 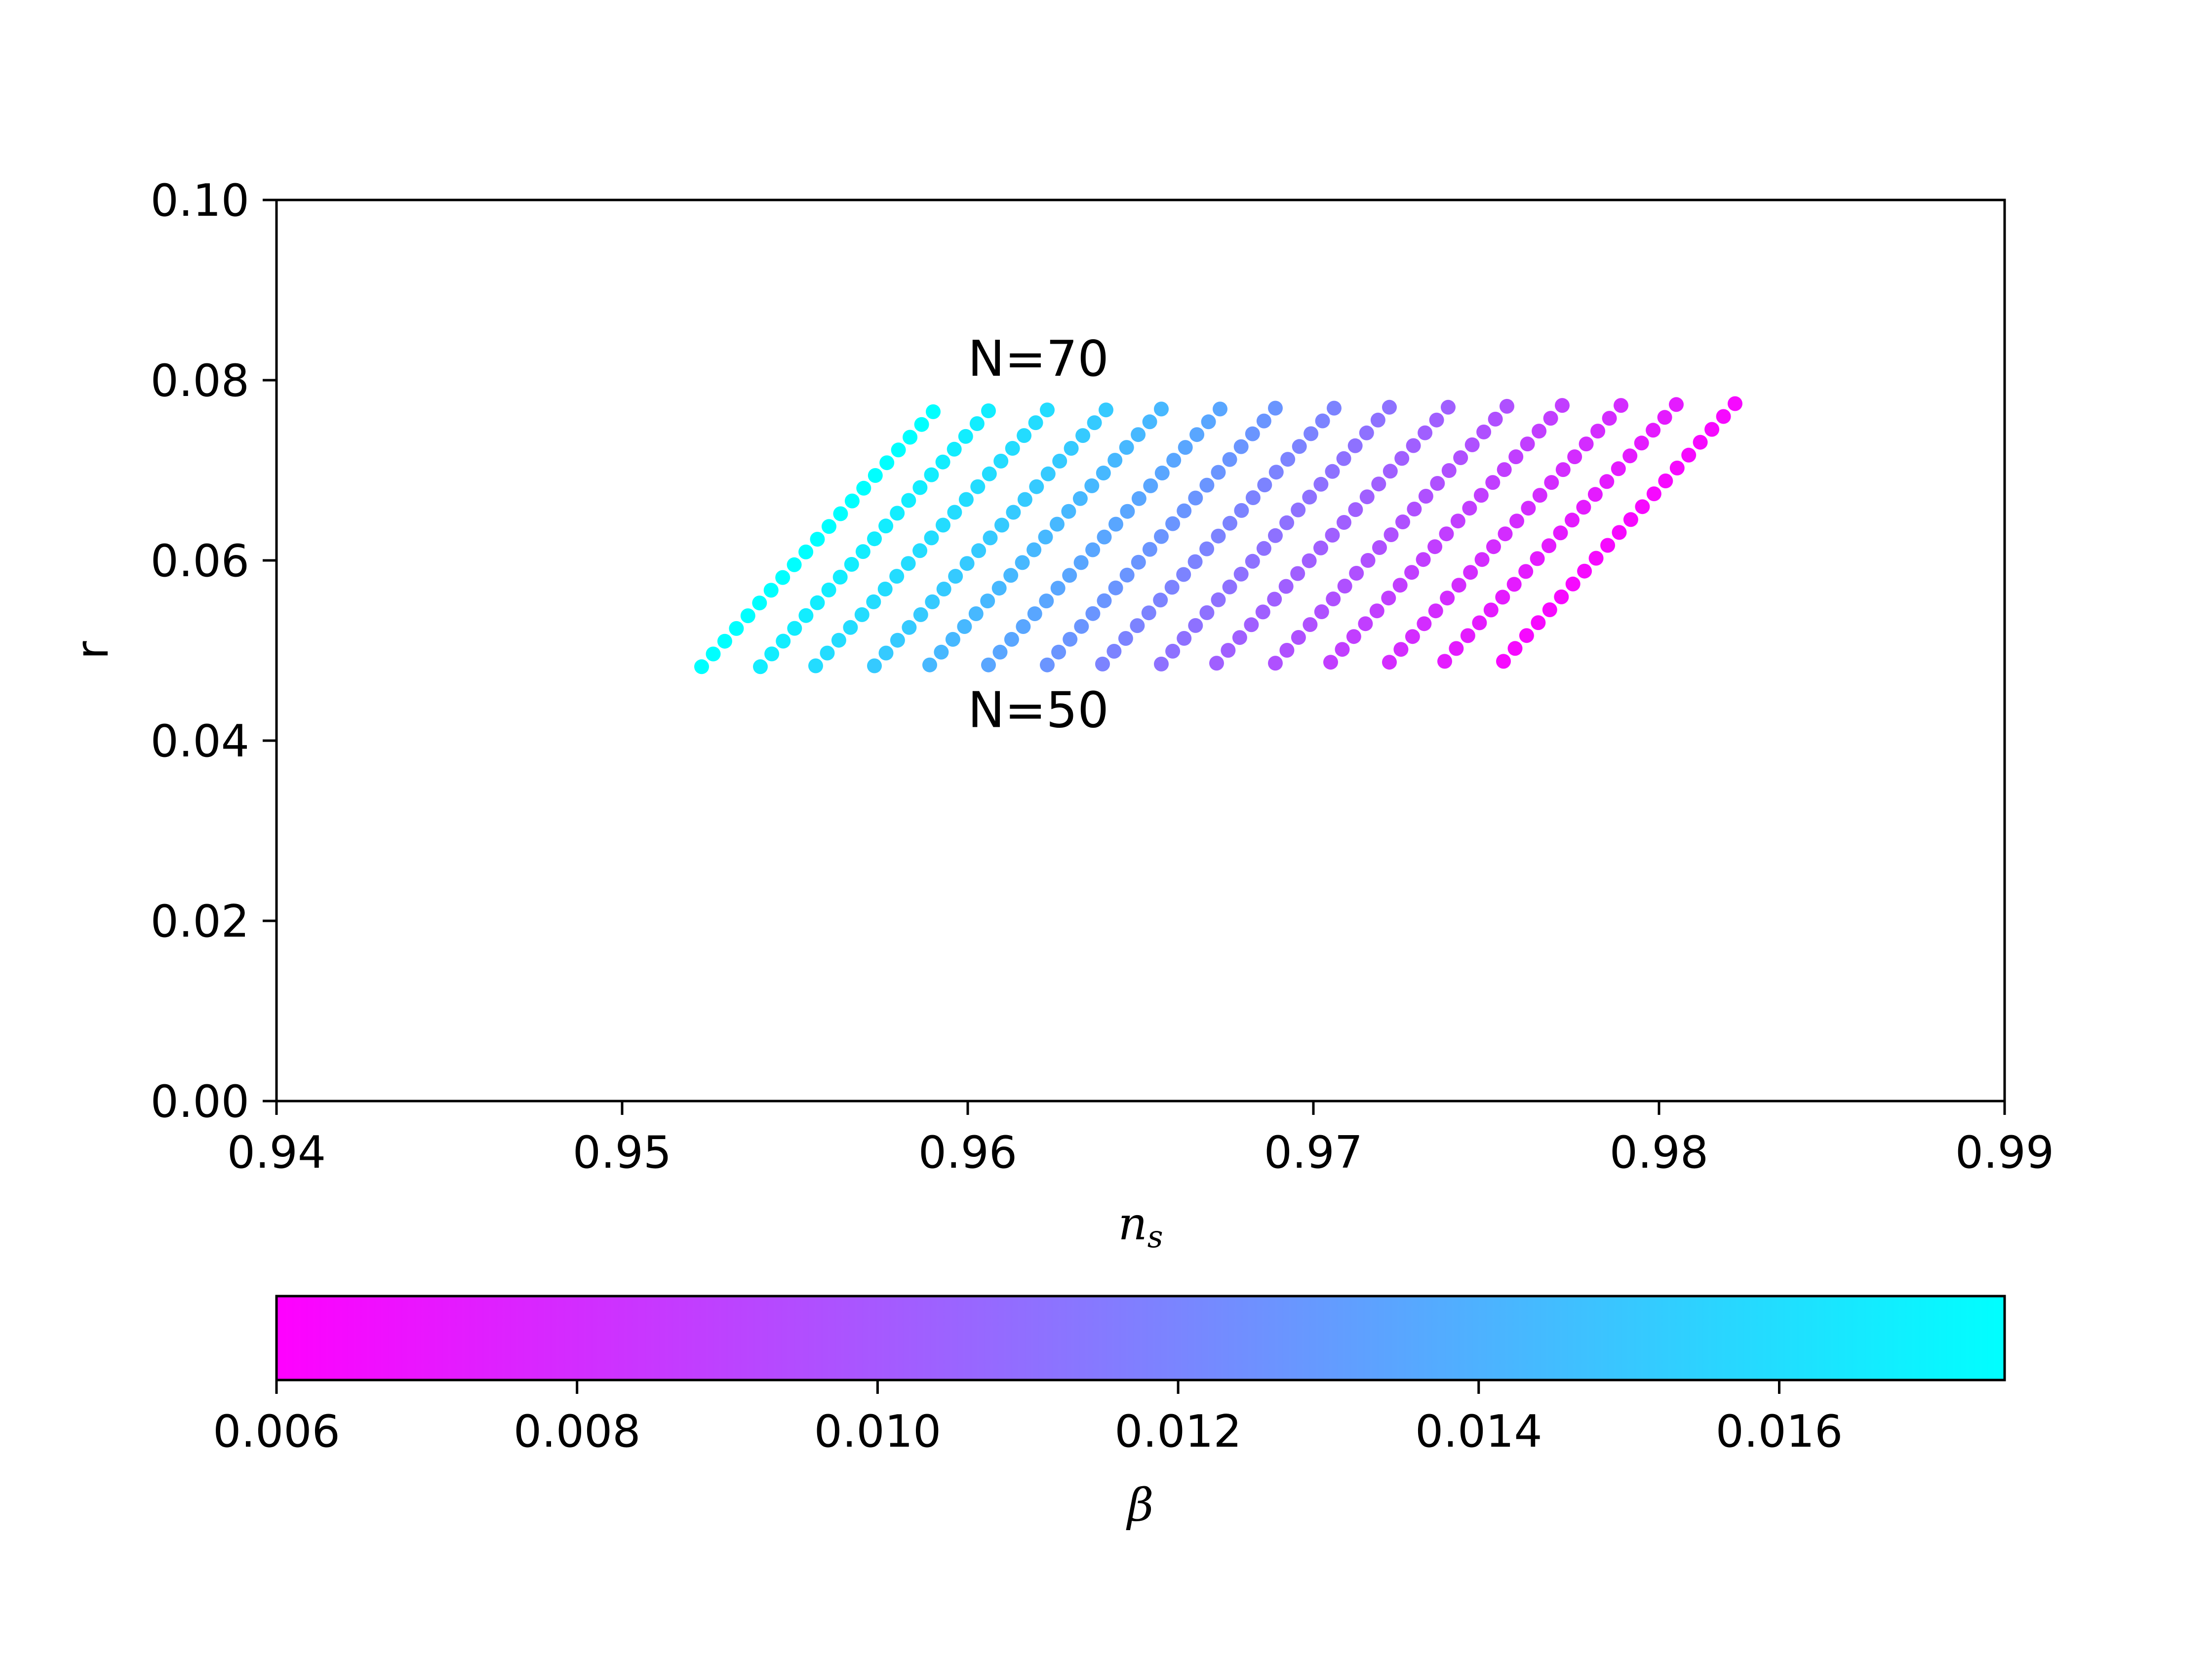 I want to click on colorbar, so click(x=1141, y=1339).